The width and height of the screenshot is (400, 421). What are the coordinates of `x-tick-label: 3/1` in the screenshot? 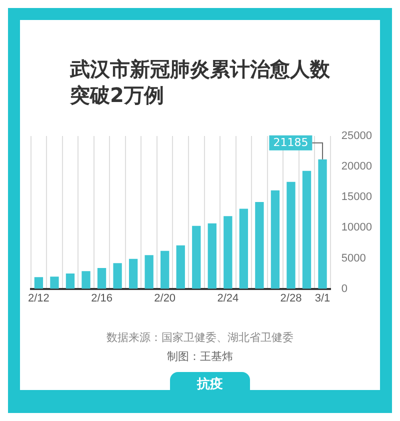 It's located at (322, 298).